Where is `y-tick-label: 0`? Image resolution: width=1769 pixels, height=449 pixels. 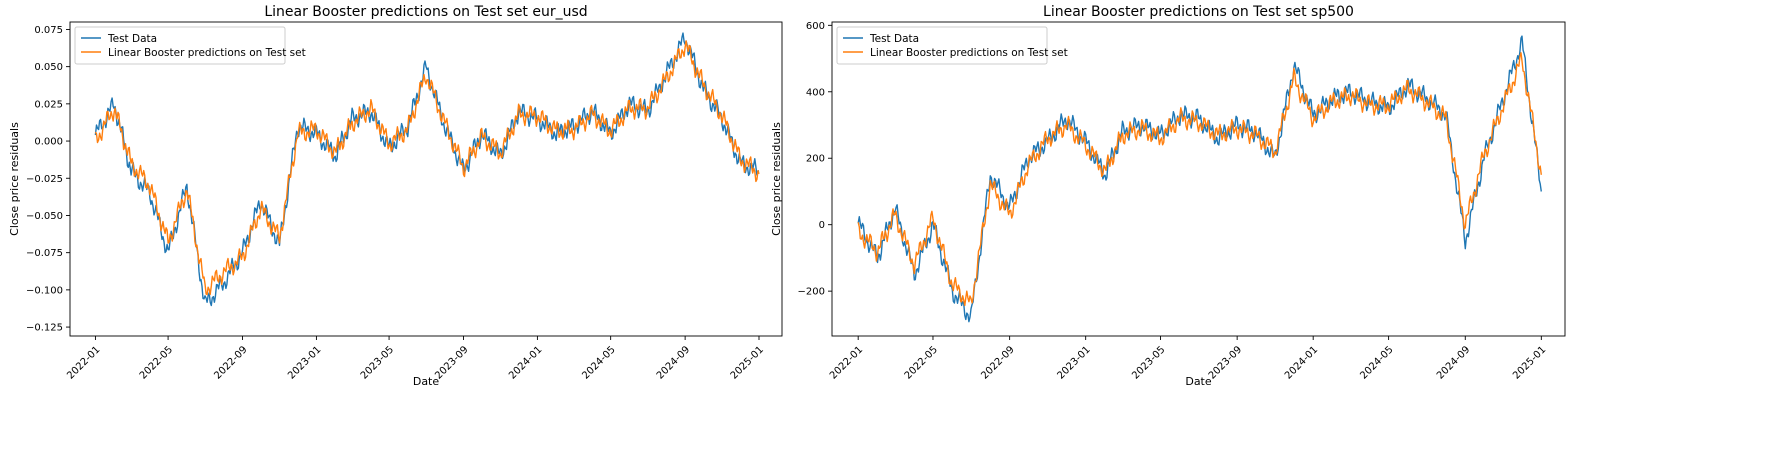
y-tick-label: 0 is located at coordinates (822, 225).